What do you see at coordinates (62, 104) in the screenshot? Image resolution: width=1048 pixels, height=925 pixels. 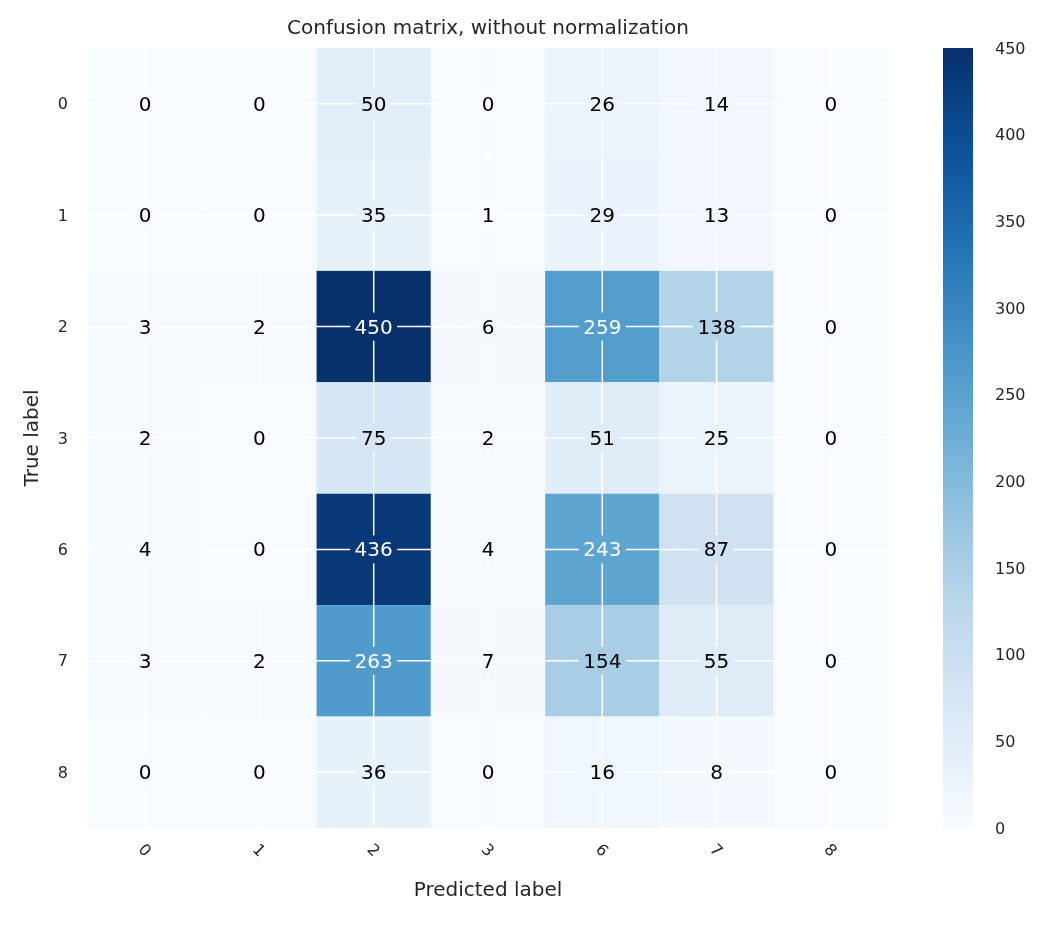 I see `y-tick-label: 0` at bounding box center [62, 104].